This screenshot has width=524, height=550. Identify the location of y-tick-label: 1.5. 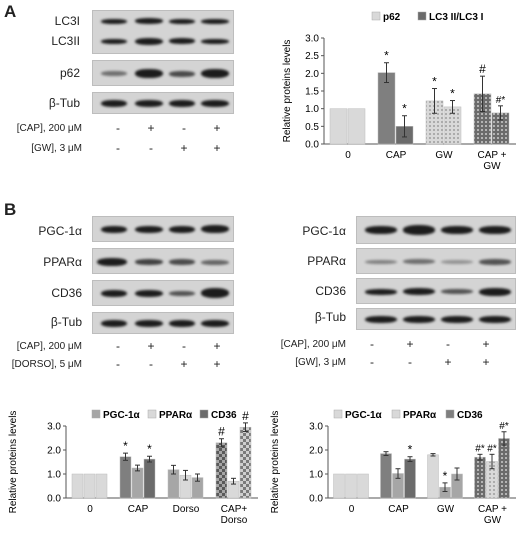
(312, 92).